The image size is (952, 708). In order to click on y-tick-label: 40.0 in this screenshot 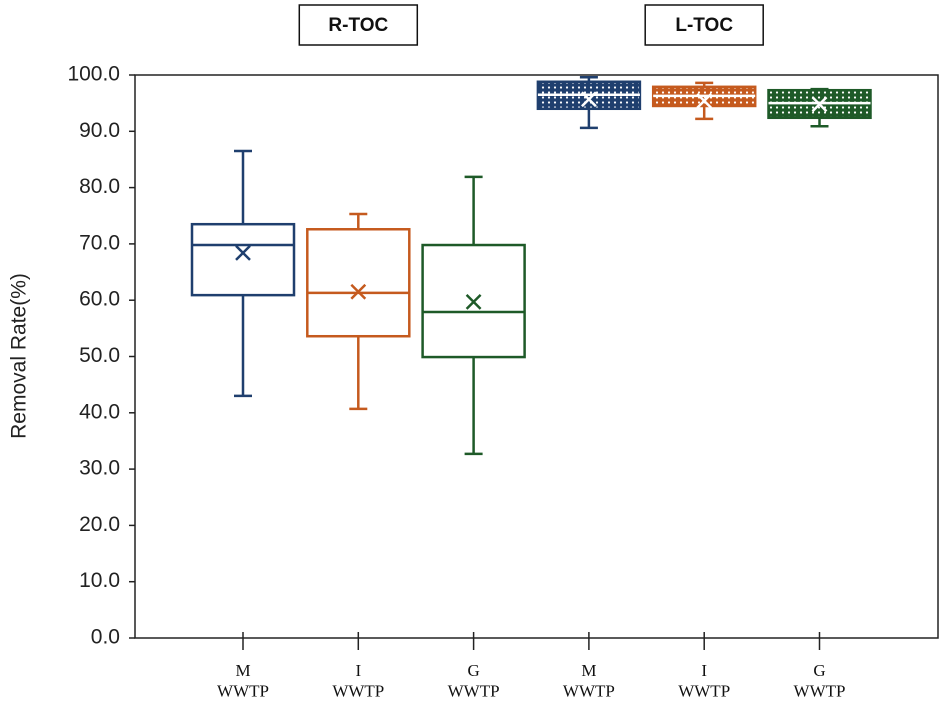, I will do `click(99, 411)`.